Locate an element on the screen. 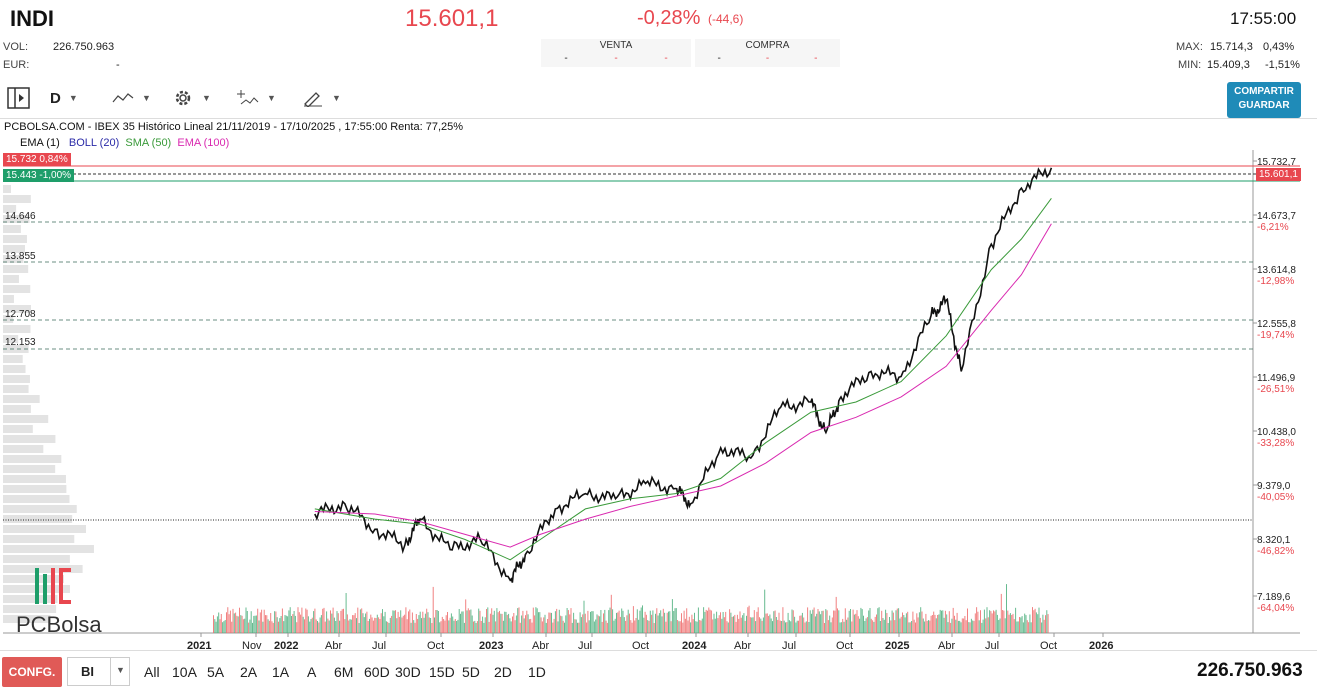  settings-button: ▼ is located at coordinates (191, 98).